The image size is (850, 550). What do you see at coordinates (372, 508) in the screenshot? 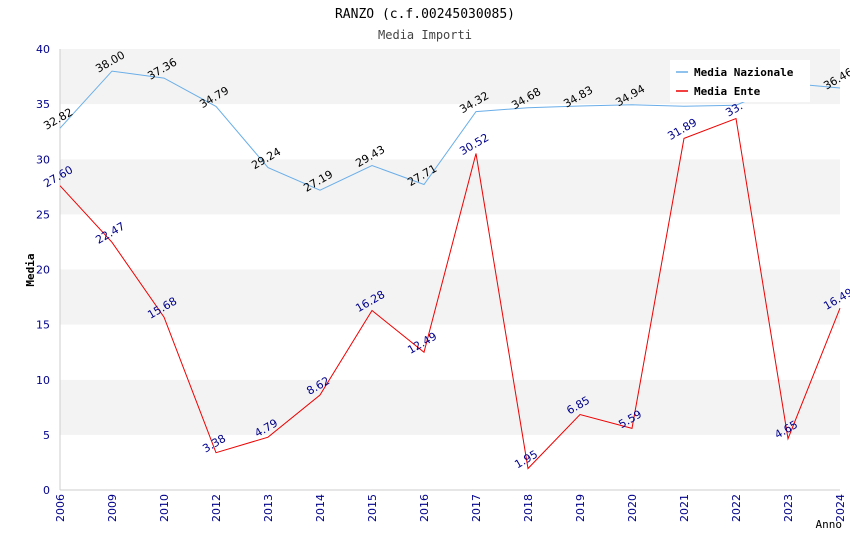
I see `x-tick-label: 2015` at bounding box center [372, 508].